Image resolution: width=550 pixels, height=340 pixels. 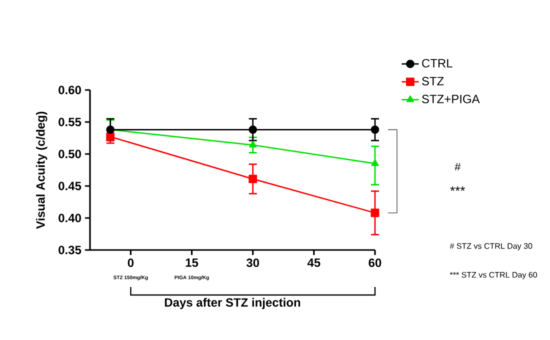 I want to click on x-tick-label: 60, so click(x=375, y=263).